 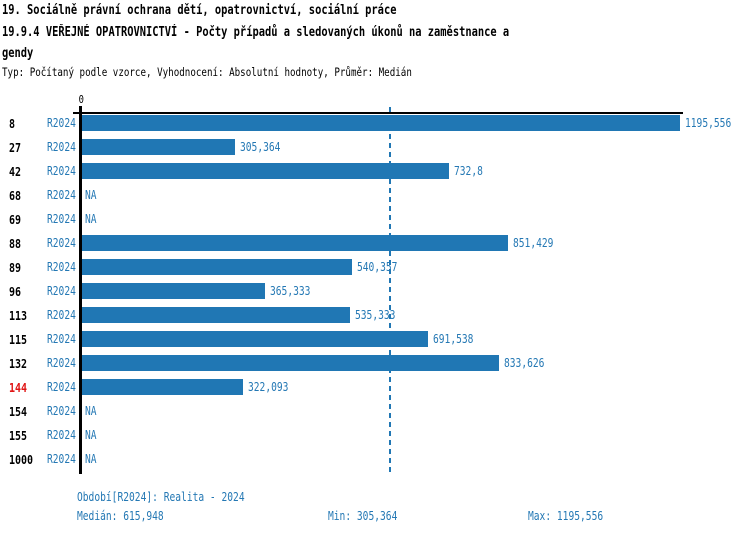 What do you see at coordinates (76, 113) in the screenshot?
I see `zero-tick-mark` at bounding box center [76, 113].